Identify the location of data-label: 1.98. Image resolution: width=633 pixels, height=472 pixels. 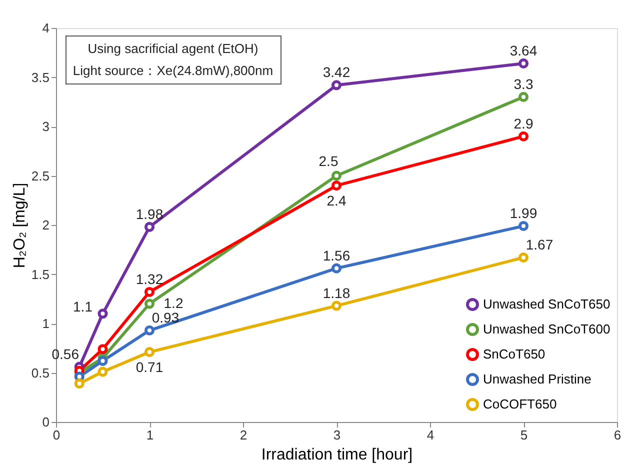
(150, 214).